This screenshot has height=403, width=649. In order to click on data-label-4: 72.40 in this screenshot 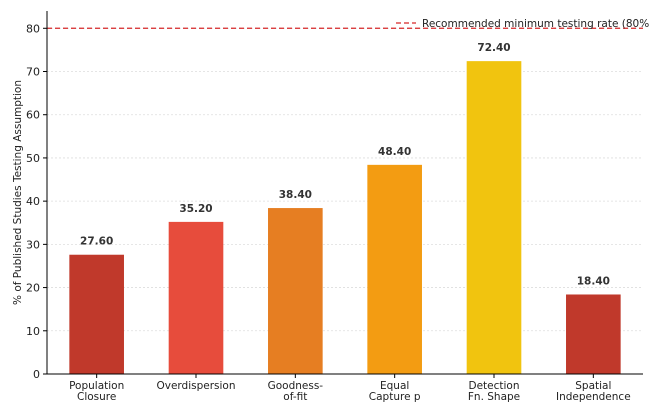, I will do `click(493, 48)`.